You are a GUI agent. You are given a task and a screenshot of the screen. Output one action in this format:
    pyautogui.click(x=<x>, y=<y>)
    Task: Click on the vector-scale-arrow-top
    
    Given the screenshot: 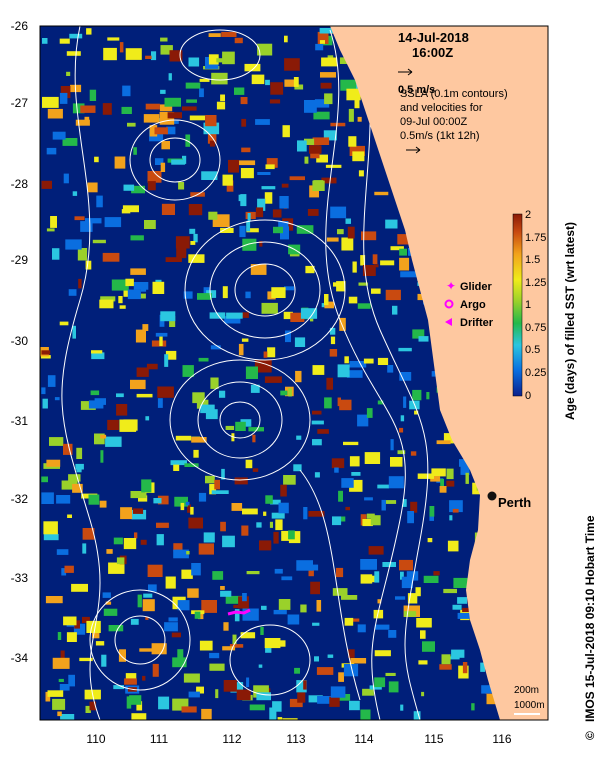 What is the action you would take?
    pyautogui.click(x=405, y=72)
    